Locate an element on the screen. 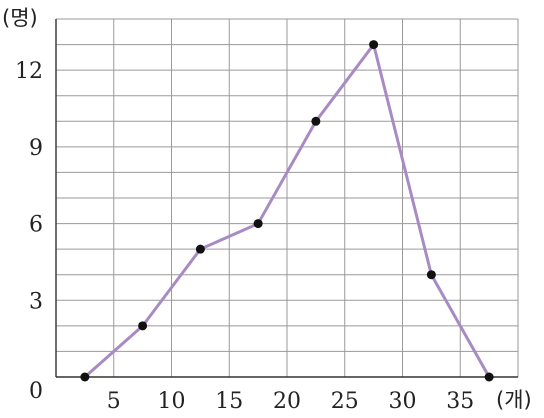 The height and width of the screenshot is (418, 544). x-tick-label: 15 is located at coordinates (229, 401).